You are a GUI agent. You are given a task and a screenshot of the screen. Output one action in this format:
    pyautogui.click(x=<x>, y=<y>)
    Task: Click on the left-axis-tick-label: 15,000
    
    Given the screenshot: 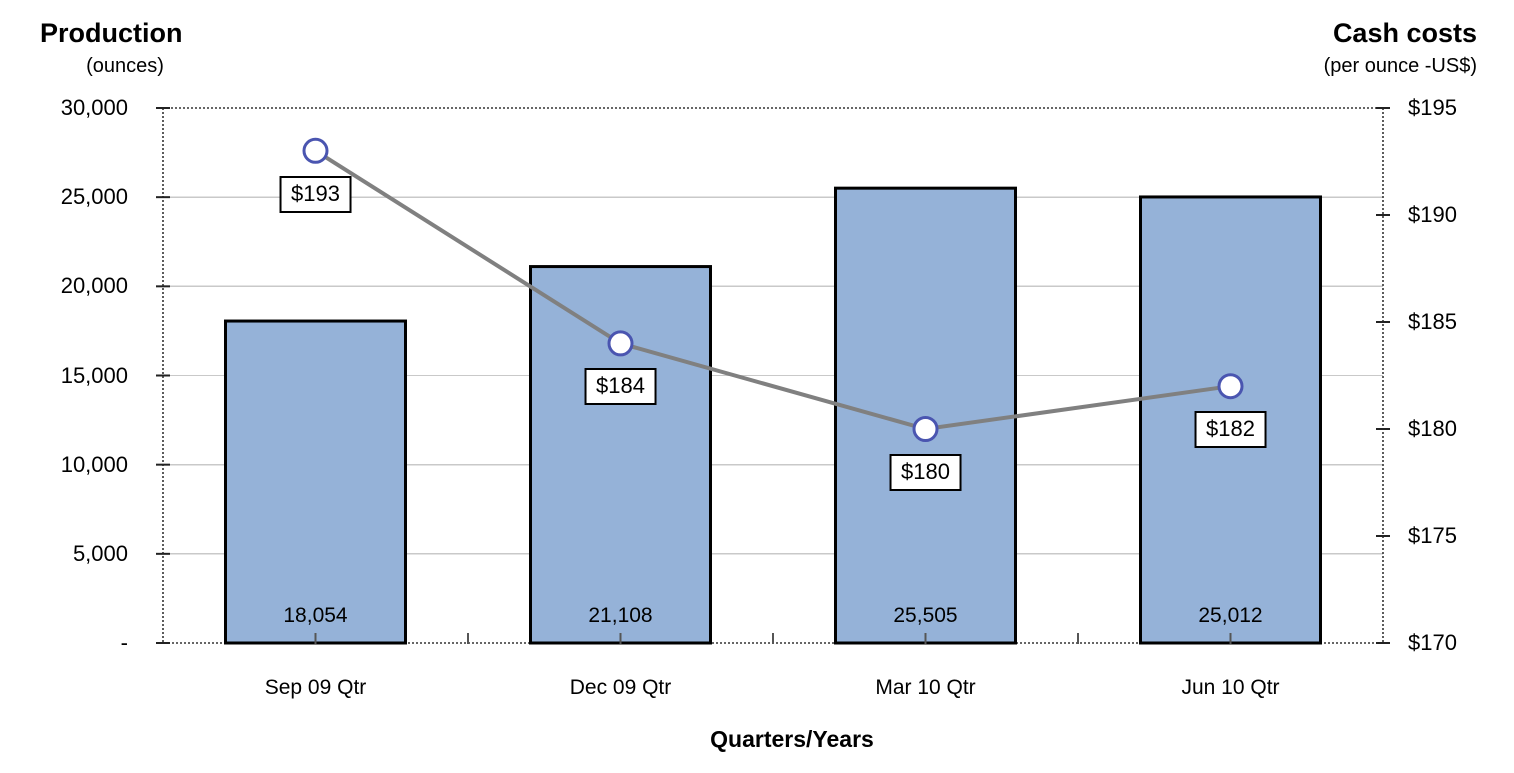 What is the action you would take?
    pyautogui.click(x=94, y=375)
    